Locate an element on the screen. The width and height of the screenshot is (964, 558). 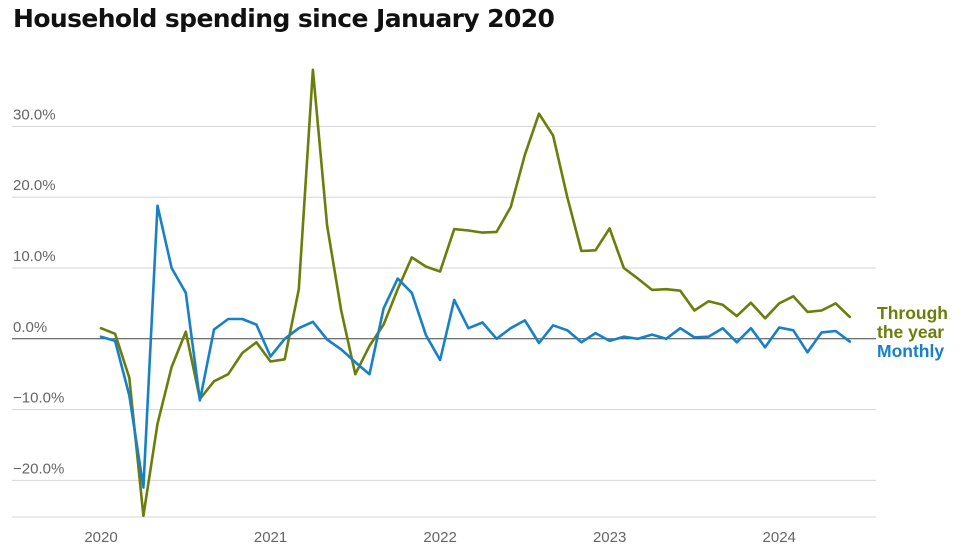
chart-title: Household spending since January 2020 is located at coordinates (284, 18).